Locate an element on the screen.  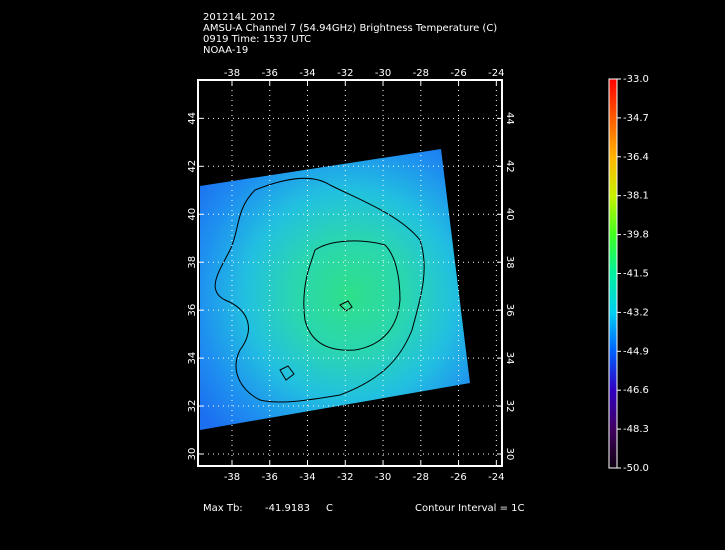
title-line: NOAA-19 is located at coordinates (225, 50).